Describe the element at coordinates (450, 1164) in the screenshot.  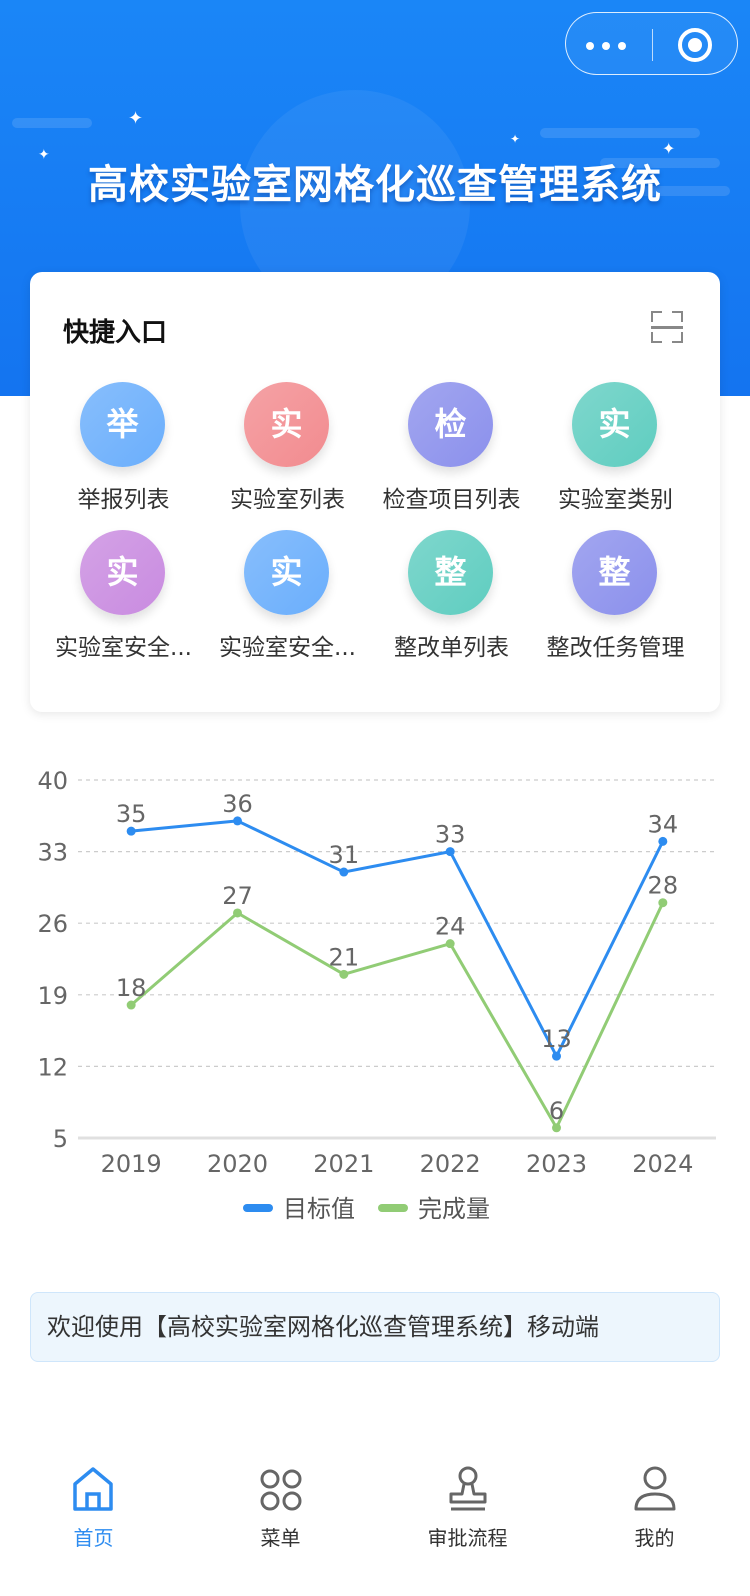
I see `x-tick-label: 2022` at that location.